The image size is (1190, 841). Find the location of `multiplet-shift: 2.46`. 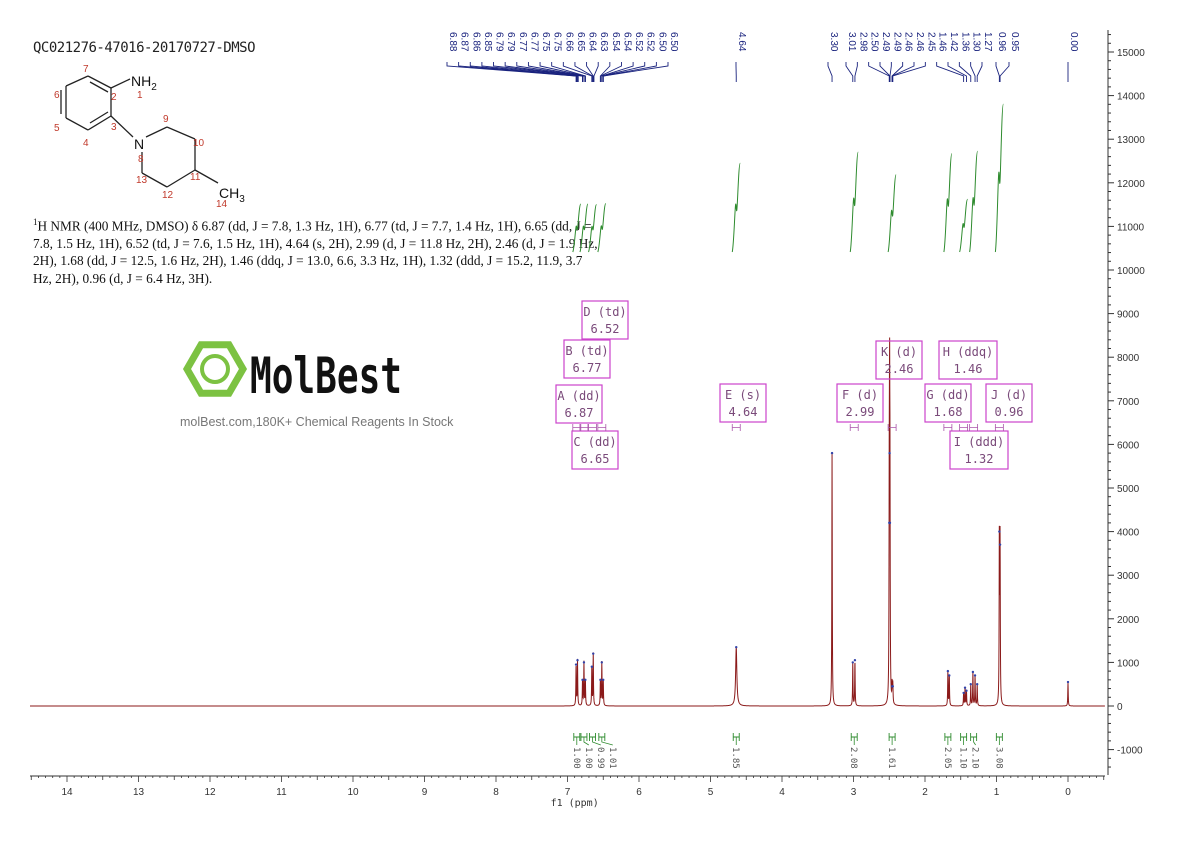

multiplet-shift: 2.46 is located at coordinates (899, 369).